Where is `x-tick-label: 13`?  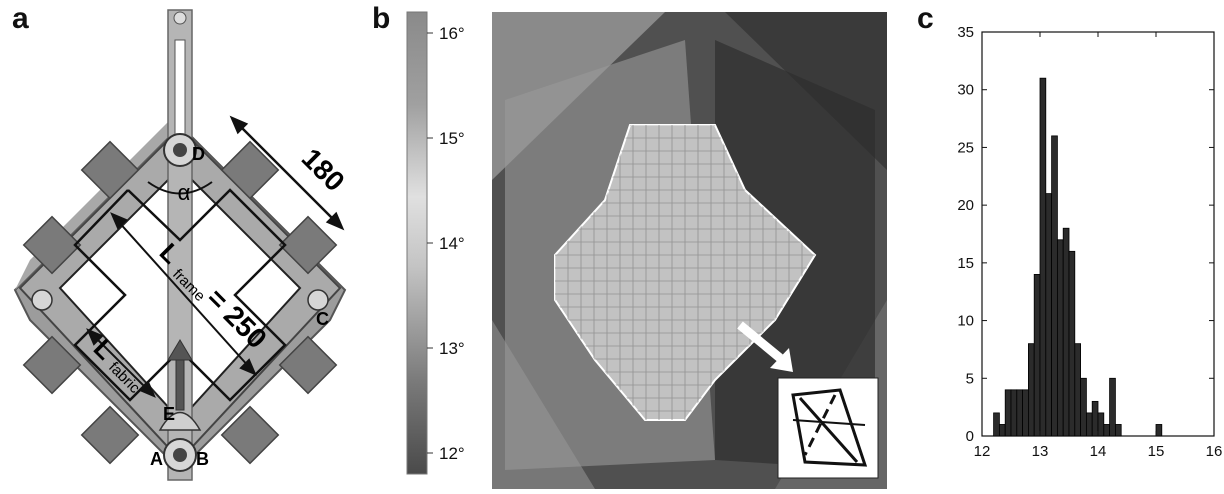
x-tick-label: 13 is located at coordinates (1040, 451).